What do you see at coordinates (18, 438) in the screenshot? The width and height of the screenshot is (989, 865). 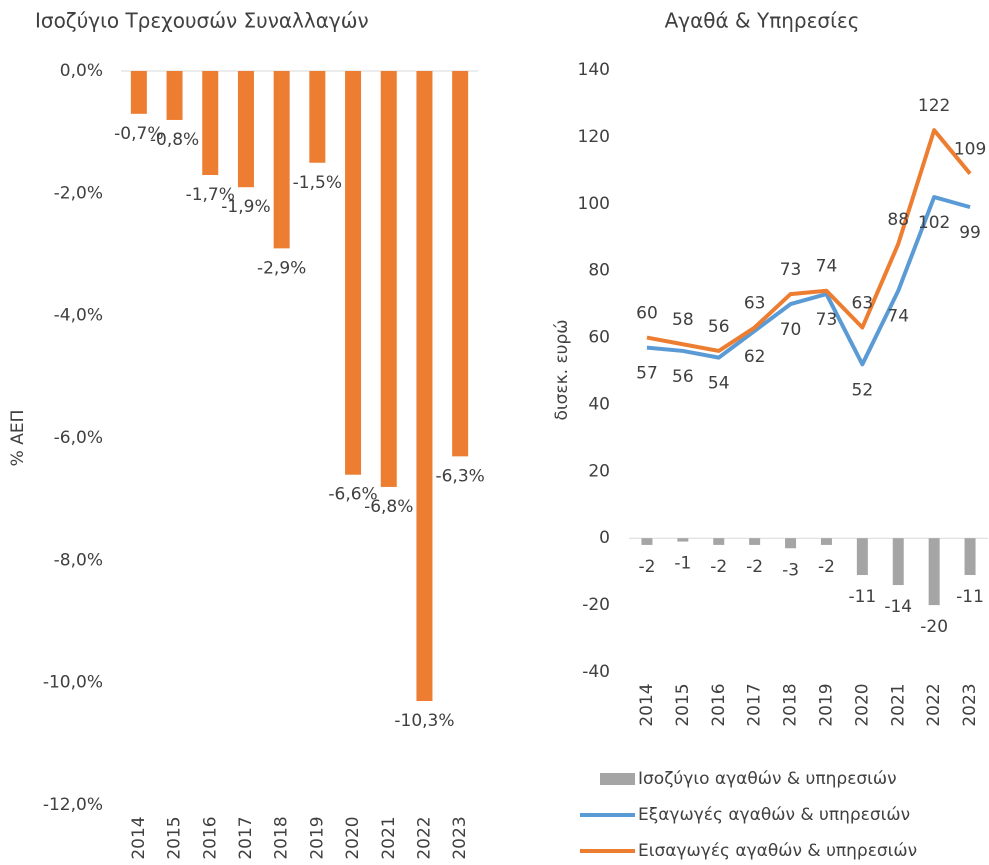 I see `y-axis-label: % ΑΕΠ` at bounding box center [18, 438].